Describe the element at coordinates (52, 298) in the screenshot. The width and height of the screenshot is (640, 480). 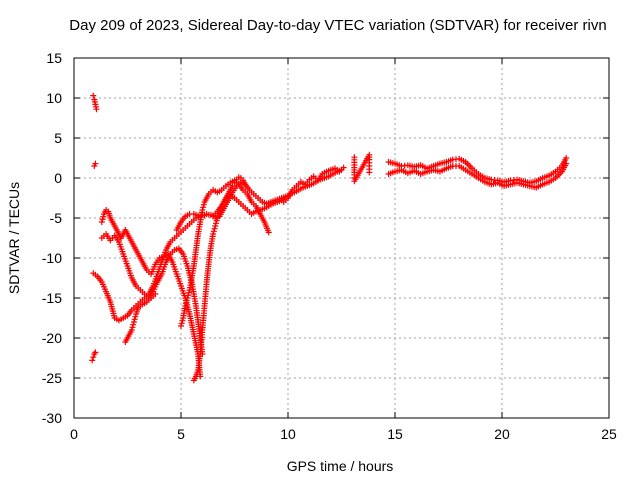
I see `y-tick-label: -15` at that location.